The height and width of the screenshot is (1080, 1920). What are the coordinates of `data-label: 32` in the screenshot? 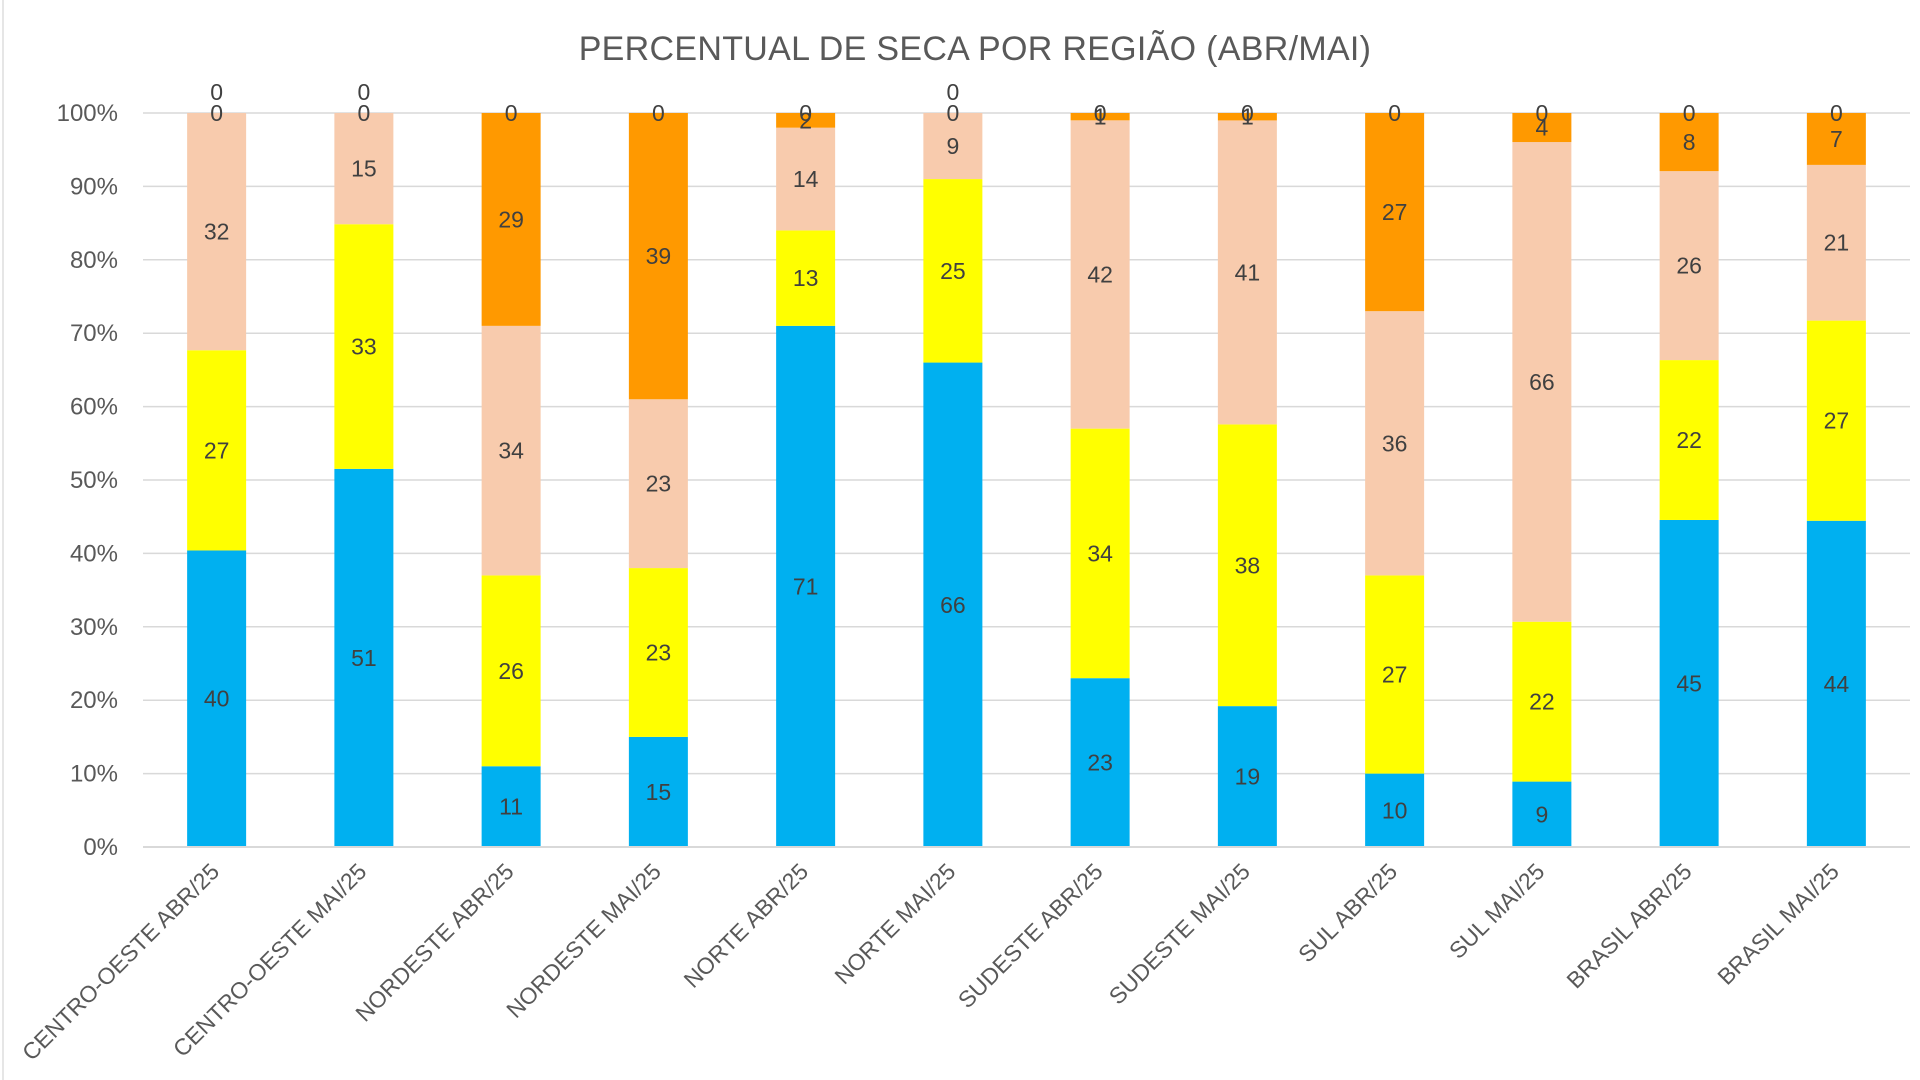 It's located at (217, 232).